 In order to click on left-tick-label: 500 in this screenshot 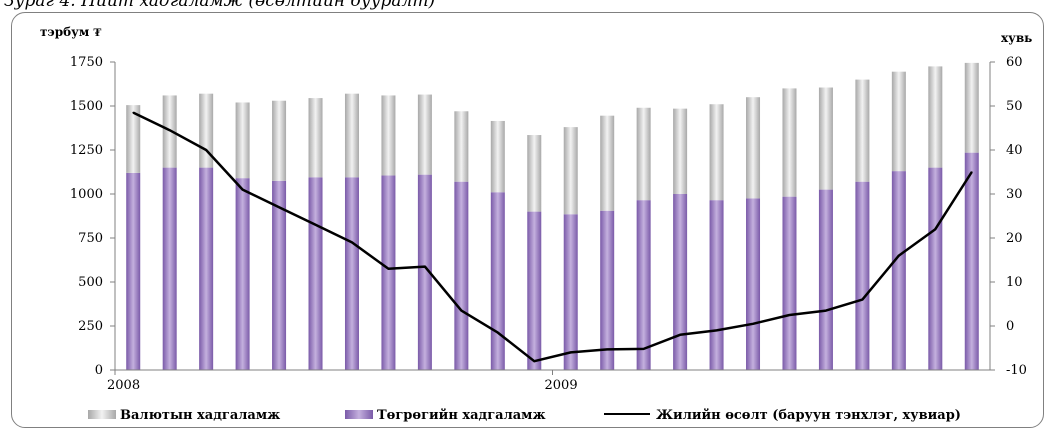, I will do `click(90, 282)`.